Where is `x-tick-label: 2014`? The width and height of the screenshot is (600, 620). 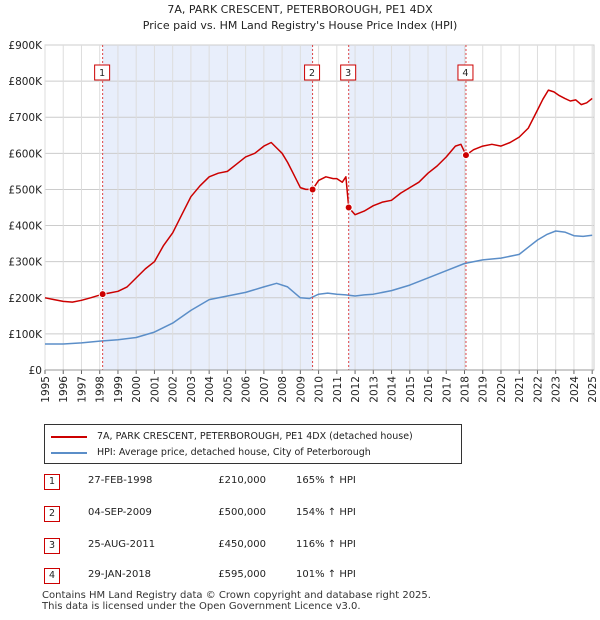
x-tick-label: 2014 is located at coordinates (393, 389).